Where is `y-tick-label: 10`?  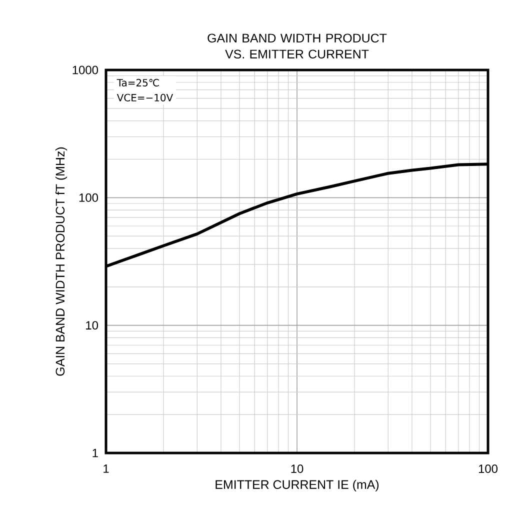 y-tick-label: 10 is located at coordinates (92, 325).